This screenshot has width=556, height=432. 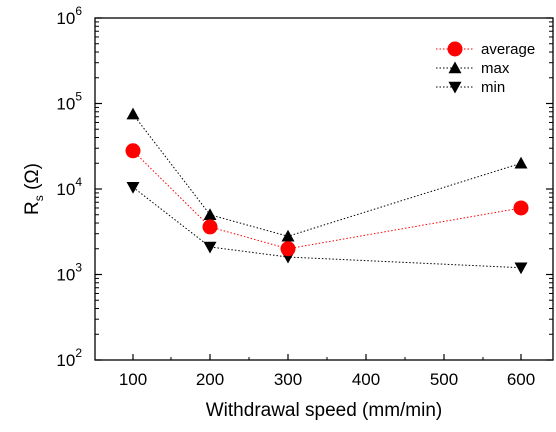 What do you see at coordinates (69, 102) in the screenshot?
I see `y-tick-label: 10⁵` at bounding box center [69, 102].